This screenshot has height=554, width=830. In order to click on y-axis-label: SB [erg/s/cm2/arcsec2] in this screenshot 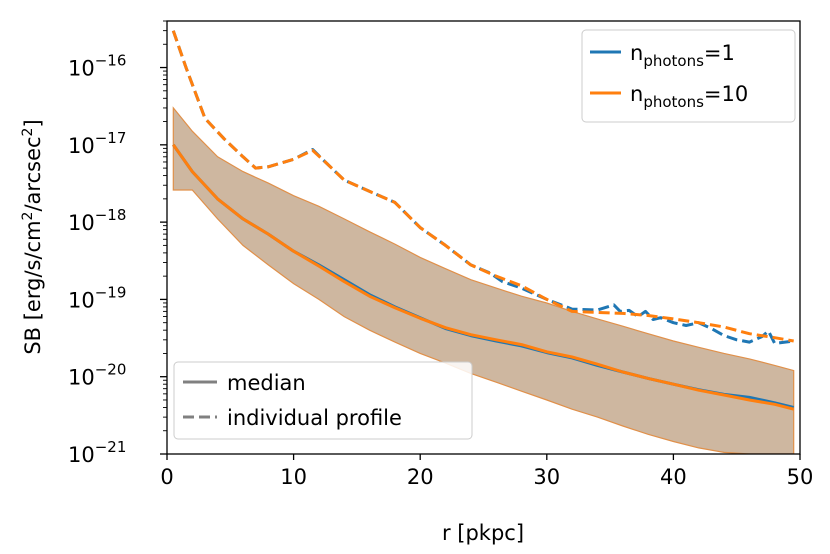, I will do `click(32, 236)`.